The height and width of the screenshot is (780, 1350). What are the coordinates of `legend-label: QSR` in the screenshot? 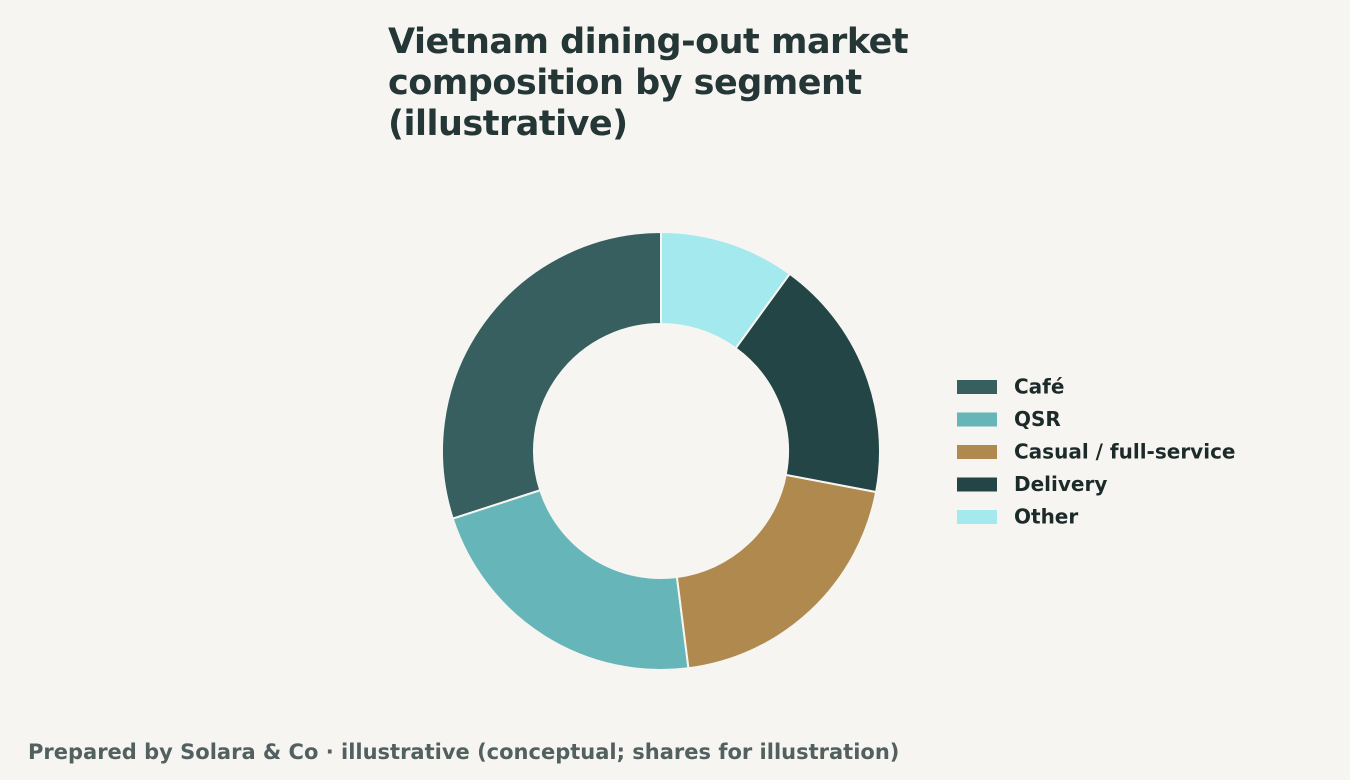 It's located at (1037, 419).